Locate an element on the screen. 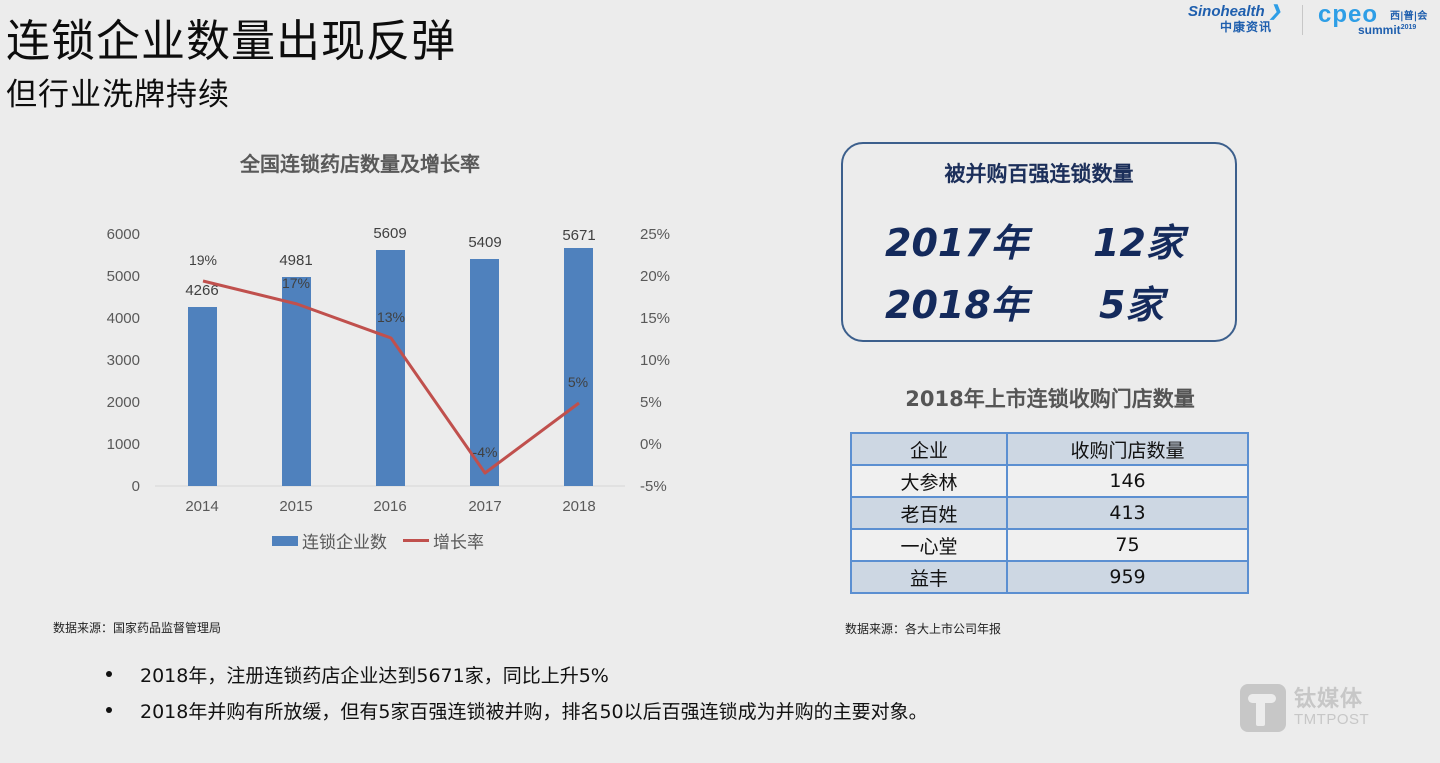 The height and width of the screenshot is (763, 1440). left-axis: 0 1000 2000 3000 4000 5000 6000 is located at coordinates (123, 360).